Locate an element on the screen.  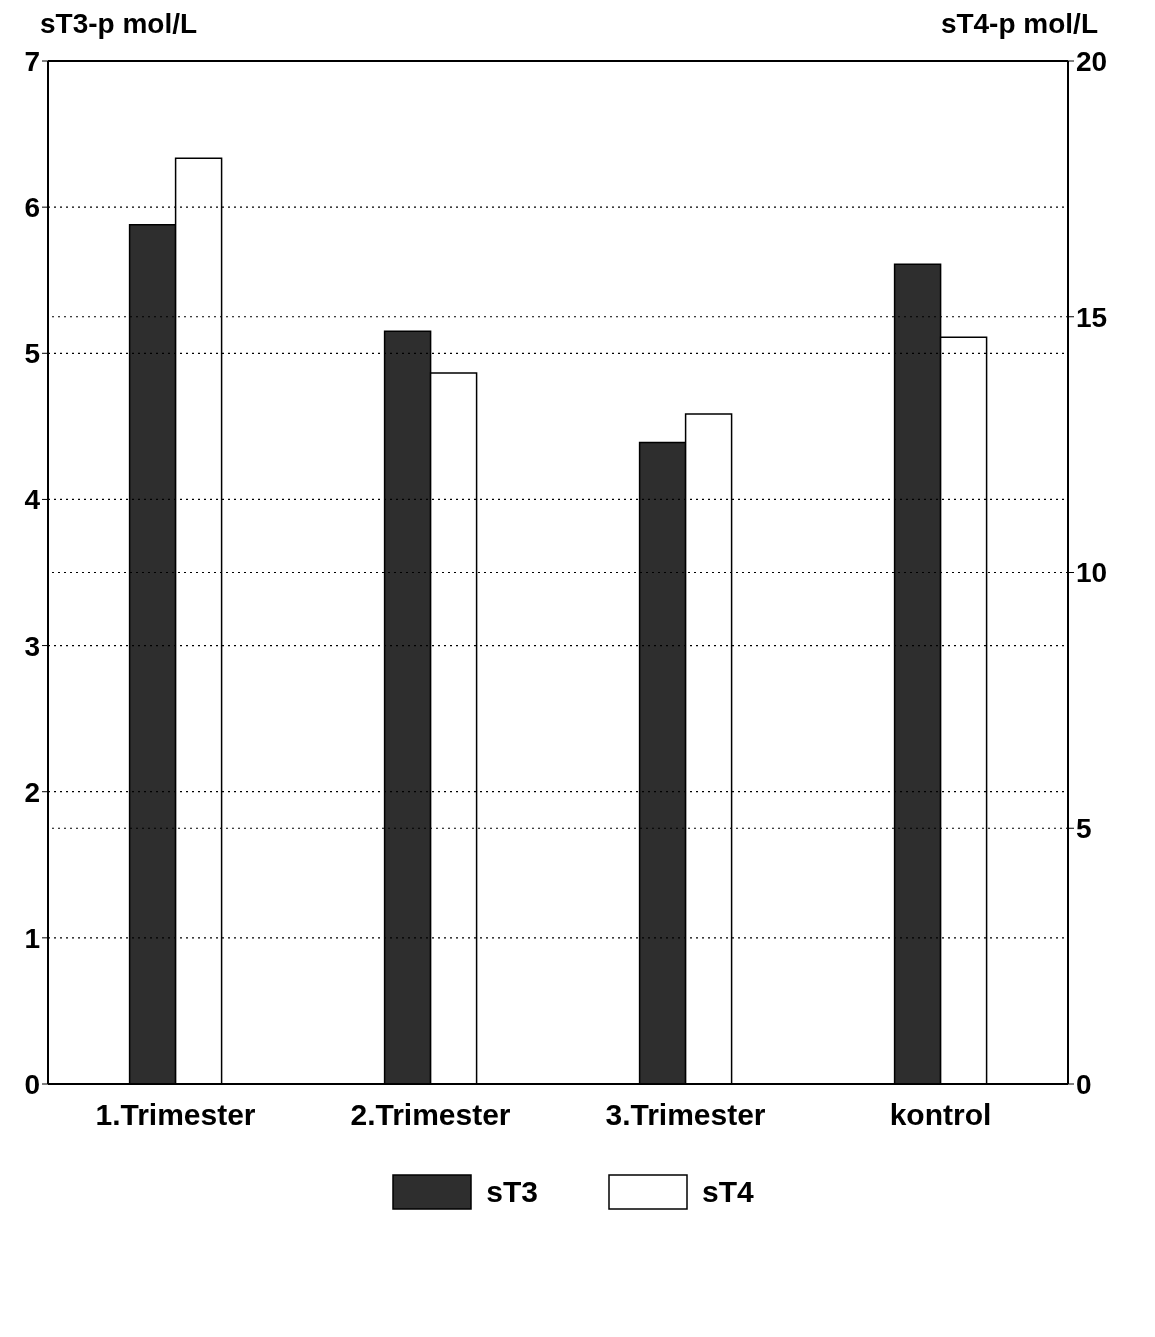
y-tick-label: 0 is located at coordinates (32, 1084).